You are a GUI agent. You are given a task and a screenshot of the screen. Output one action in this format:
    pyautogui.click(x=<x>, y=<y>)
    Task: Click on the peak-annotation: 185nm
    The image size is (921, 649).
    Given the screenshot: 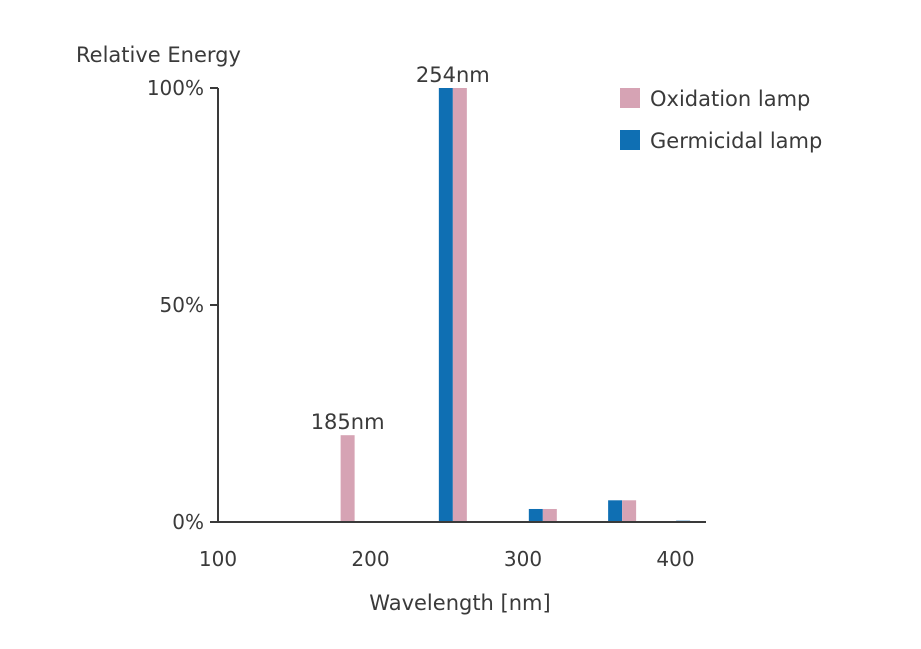 What is the action you would take?
    pyautogui.click(x=348, y=422)
    